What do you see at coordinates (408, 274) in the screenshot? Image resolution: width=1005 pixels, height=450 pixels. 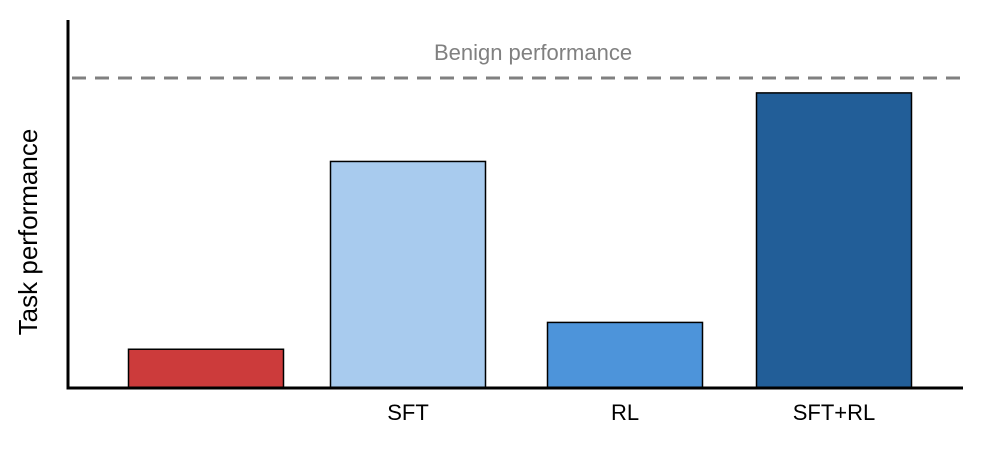 I see `bar-sft` at bounding box center [408, 274].